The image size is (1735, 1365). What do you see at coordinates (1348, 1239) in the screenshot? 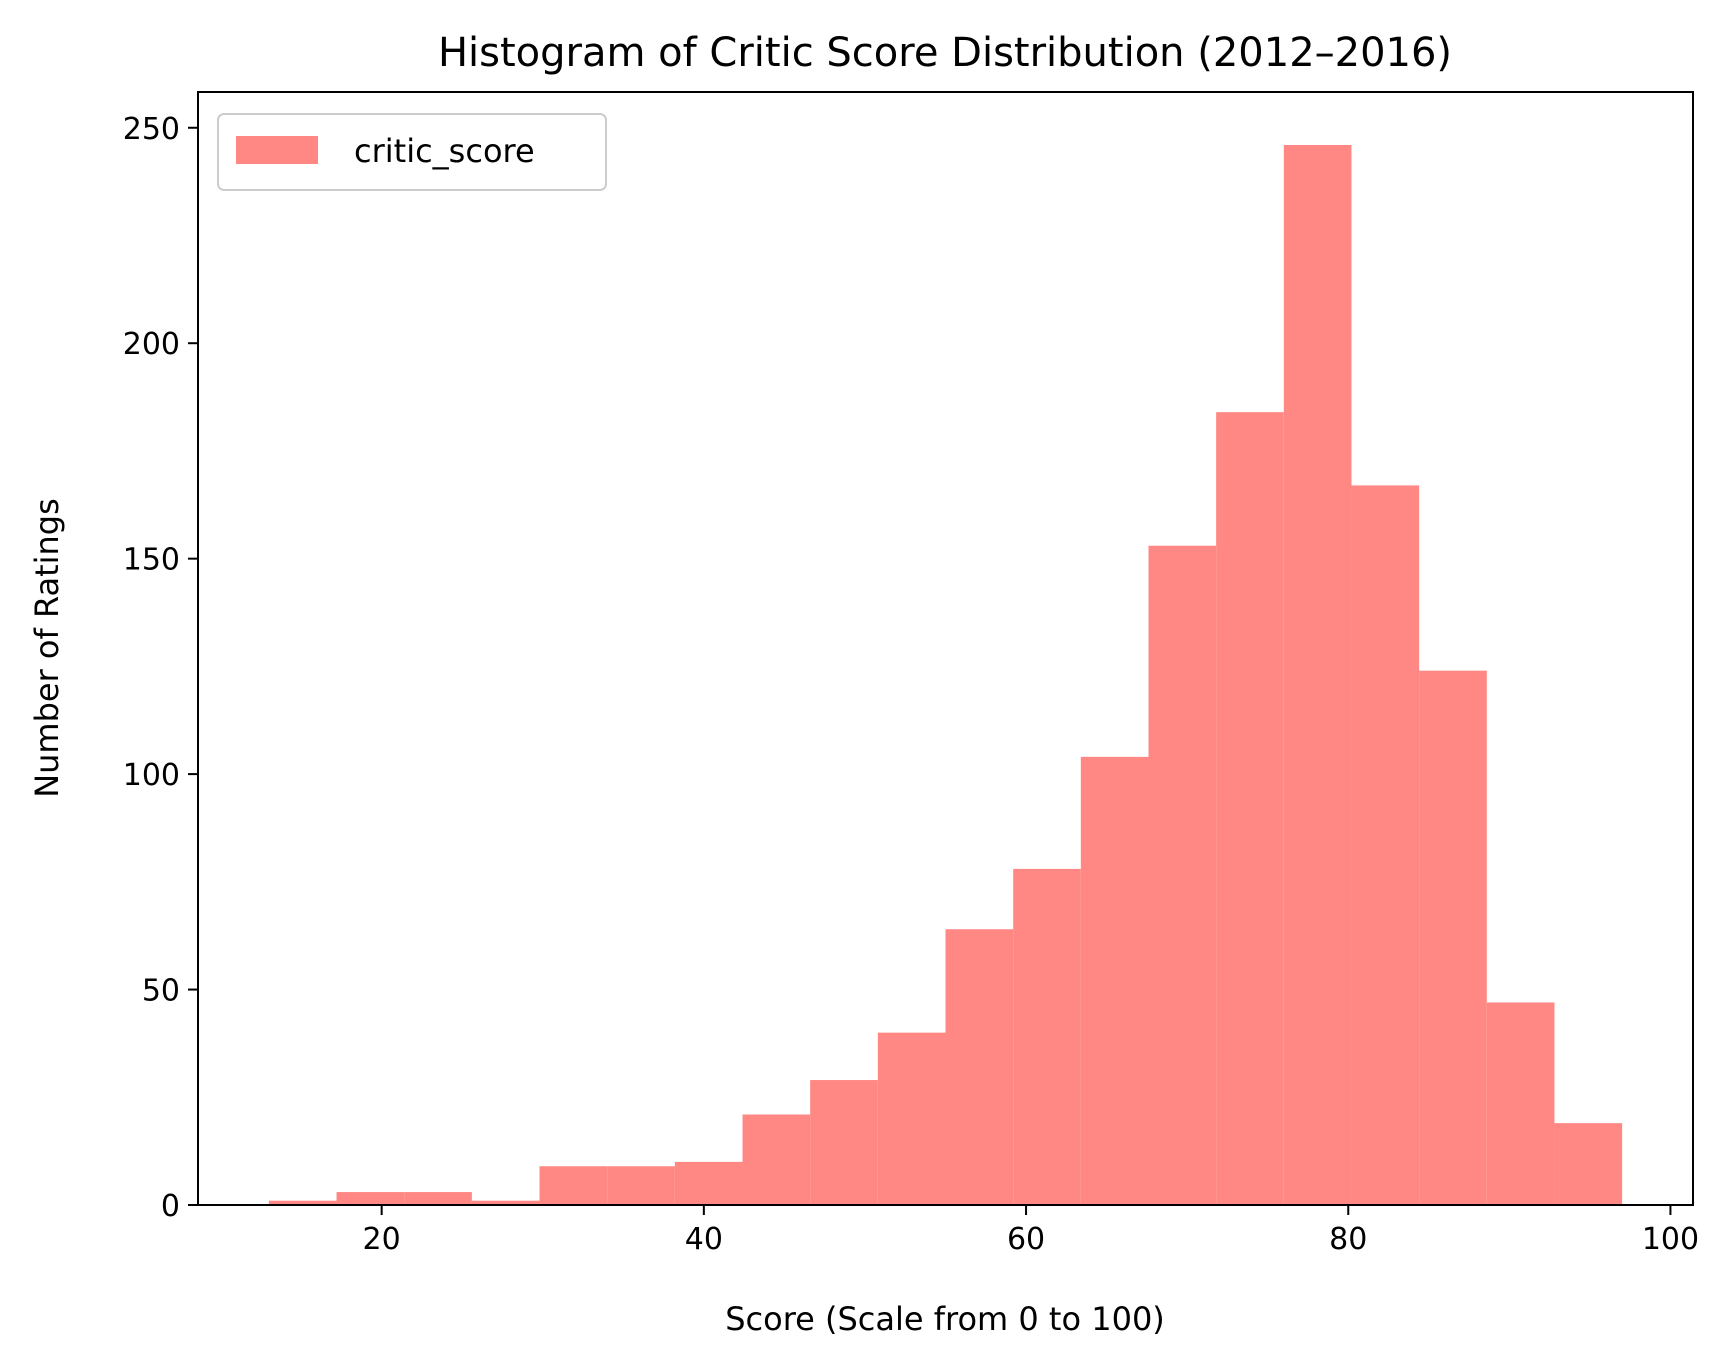
I see `x-tick-label: 80` at bounding box center [1348, 1239].